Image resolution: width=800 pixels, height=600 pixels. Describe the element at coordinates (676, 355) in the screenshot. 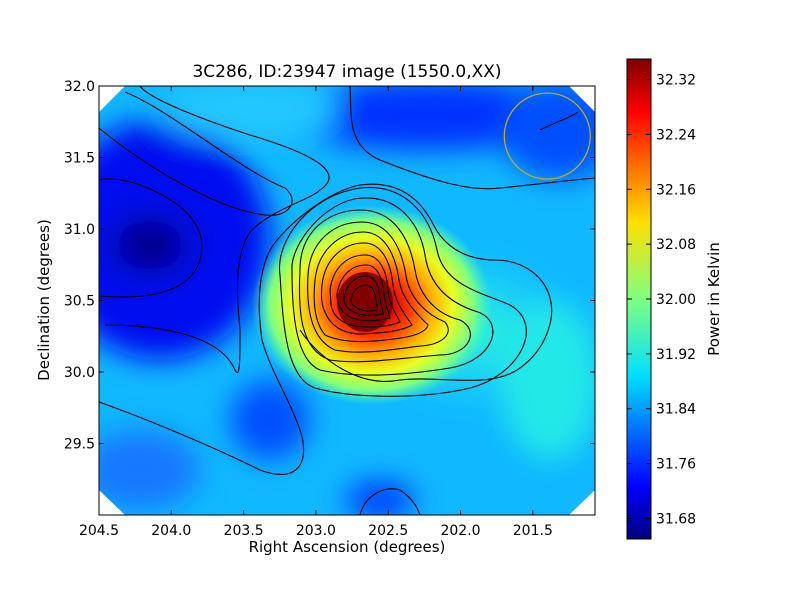

I see `colorbar-tick-label: 31.92` at that location.